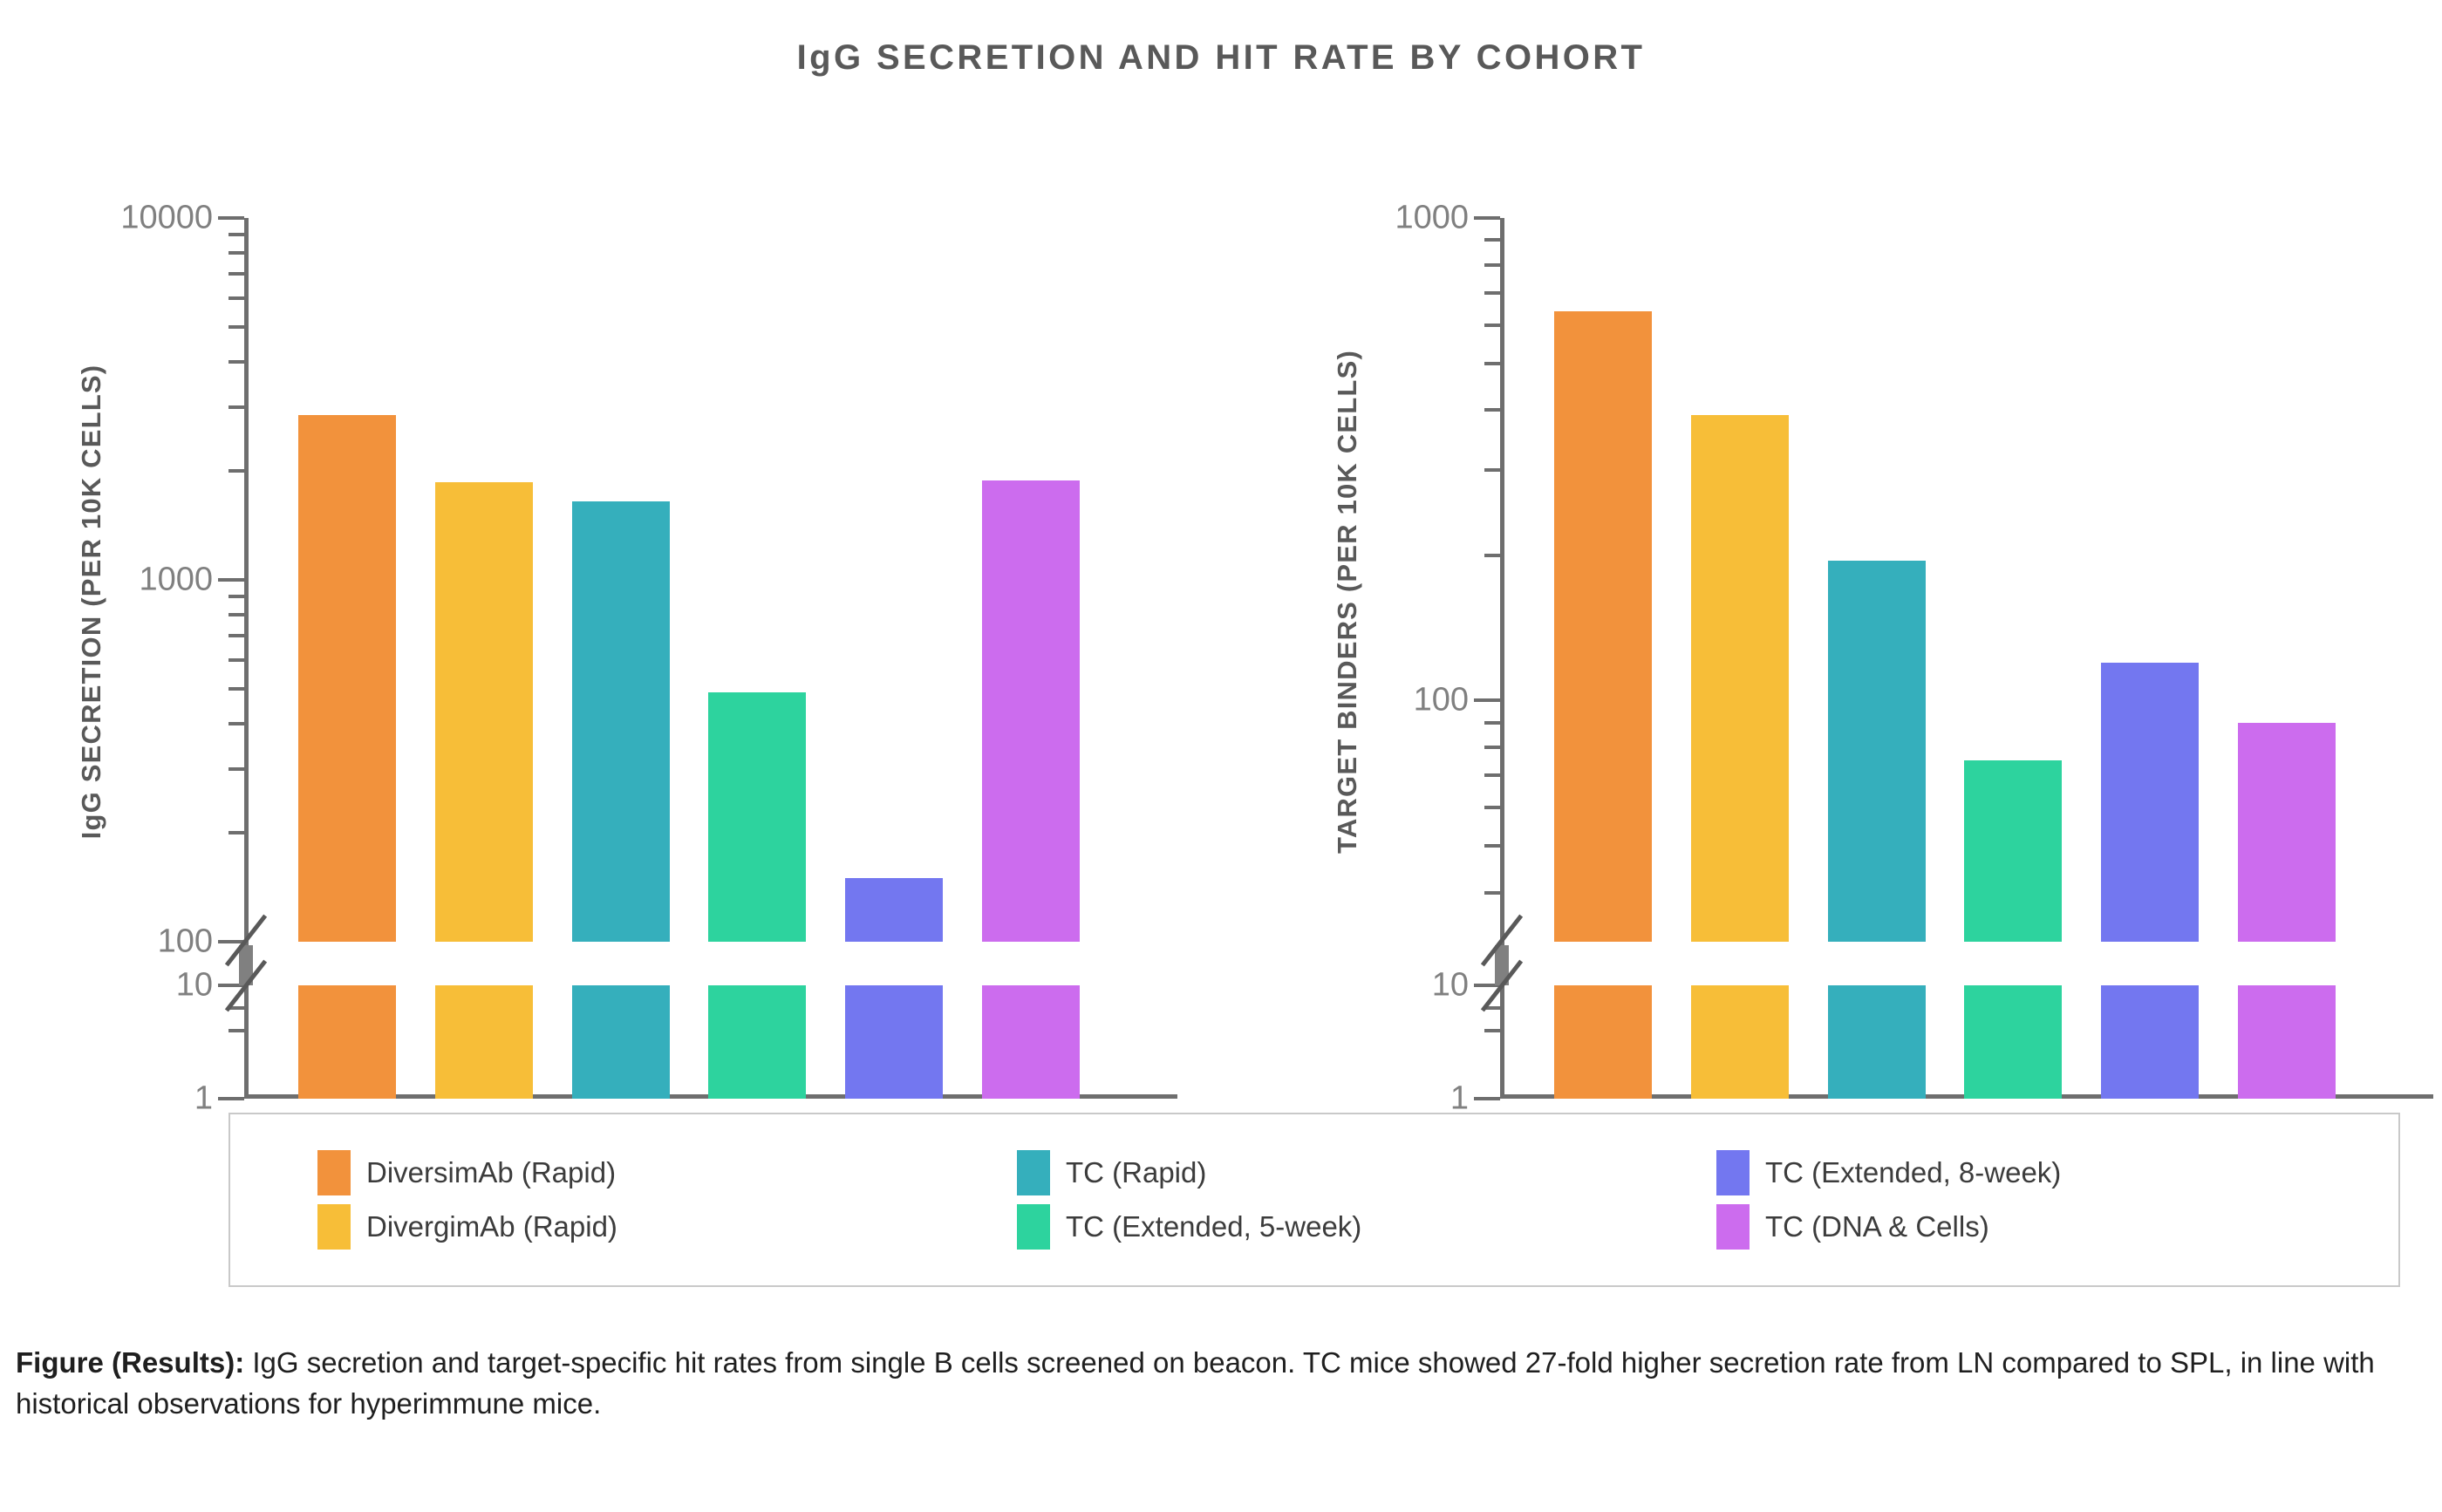  I want to click on legend-item: DivergimAb (Rapid), so click(615, 1227).